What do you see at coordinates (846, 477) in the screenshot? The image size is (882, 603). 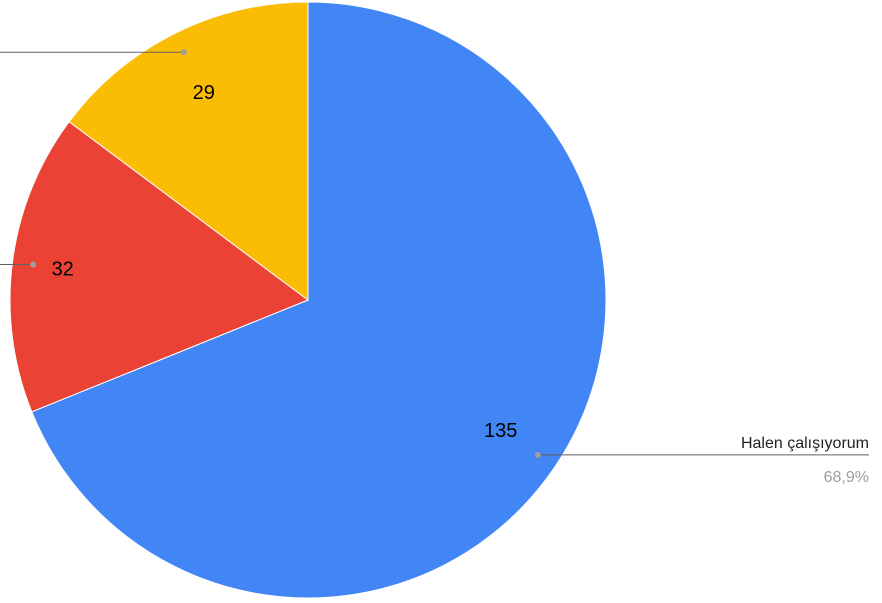 I see `callout-label-percent: 68,9%` at bounding box center [846, 477].